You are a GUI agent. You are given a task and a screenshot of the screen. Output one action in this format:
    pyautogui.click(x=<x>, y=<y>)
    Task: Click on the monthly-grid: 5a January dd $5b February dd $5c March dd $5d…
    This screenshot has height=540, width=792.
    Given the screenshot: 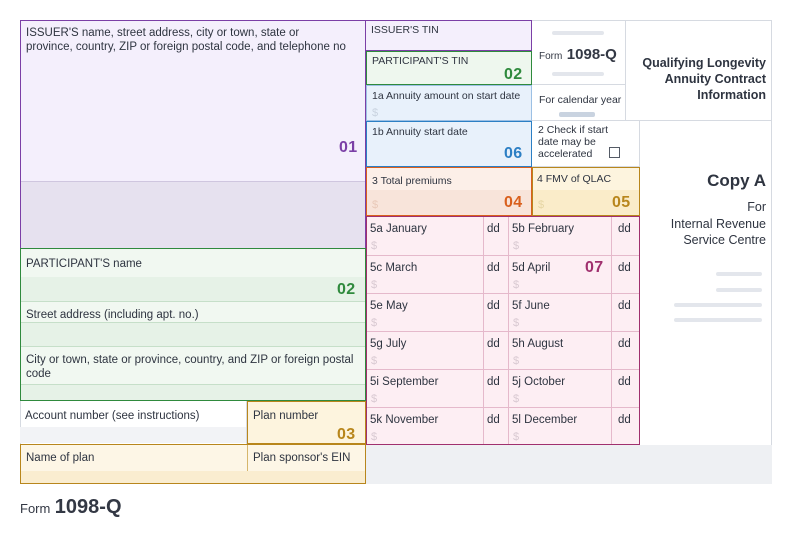 What is the action you would take?
    pyautogui.click(x=503, y=330)
    